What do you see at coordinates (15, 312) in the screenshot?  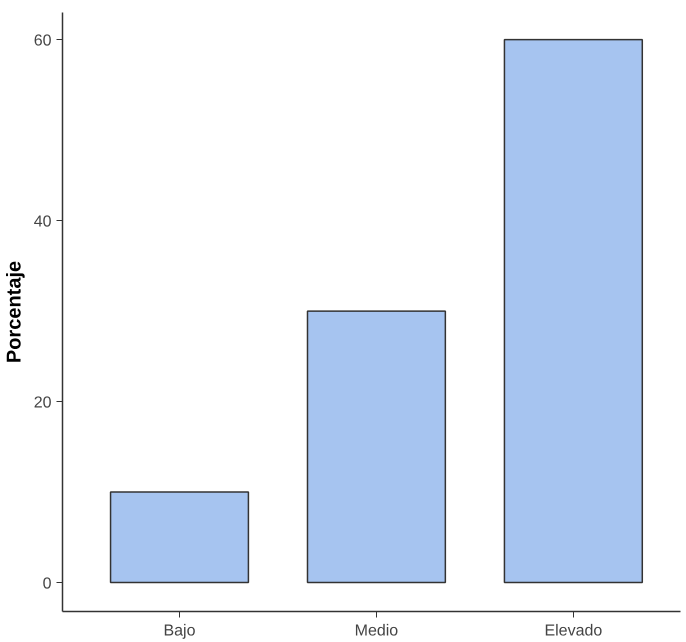 I see `y-axis-title: Porcentaje` at bounding box center [15, 312].